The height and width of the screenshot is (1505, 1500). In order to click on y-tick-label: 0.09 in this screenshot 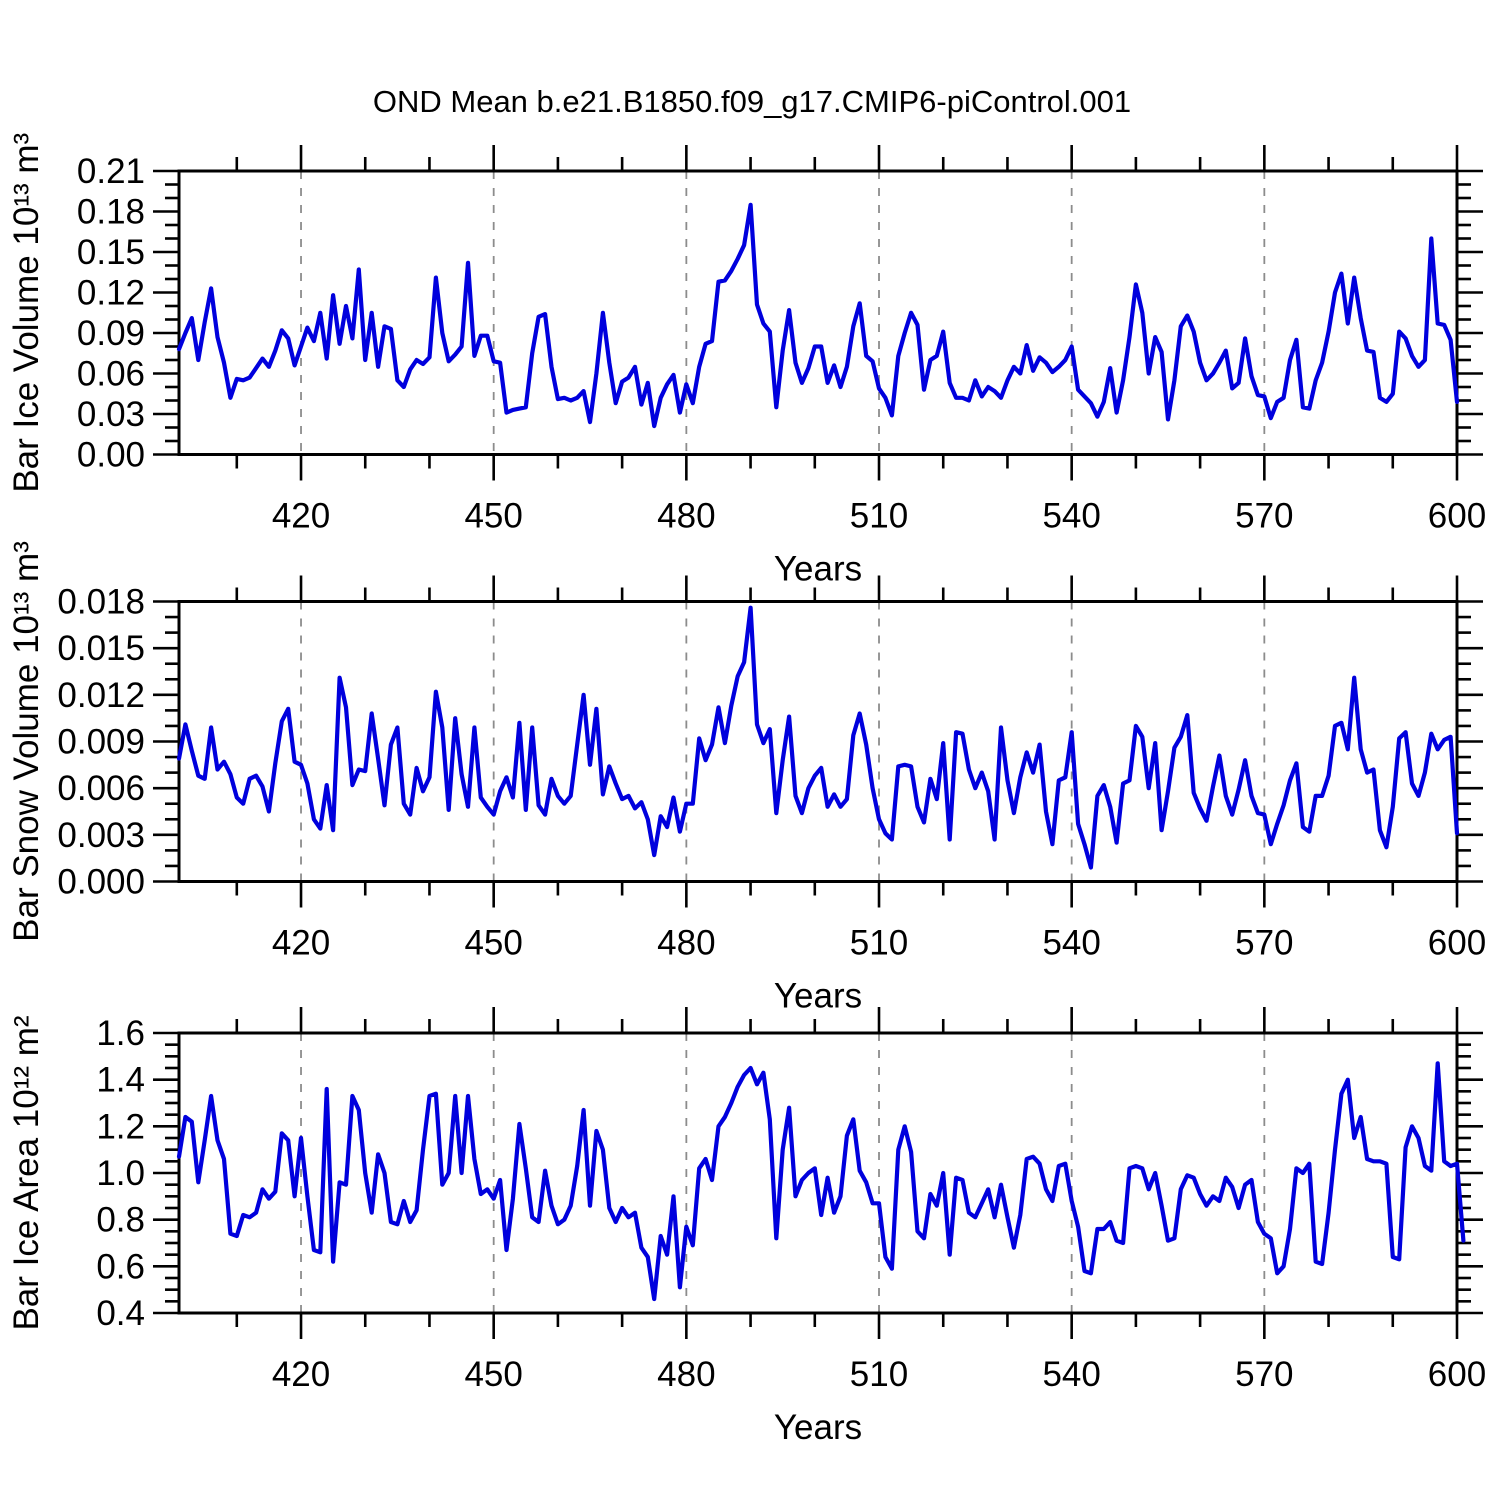, I will do `click(111, 333)`.